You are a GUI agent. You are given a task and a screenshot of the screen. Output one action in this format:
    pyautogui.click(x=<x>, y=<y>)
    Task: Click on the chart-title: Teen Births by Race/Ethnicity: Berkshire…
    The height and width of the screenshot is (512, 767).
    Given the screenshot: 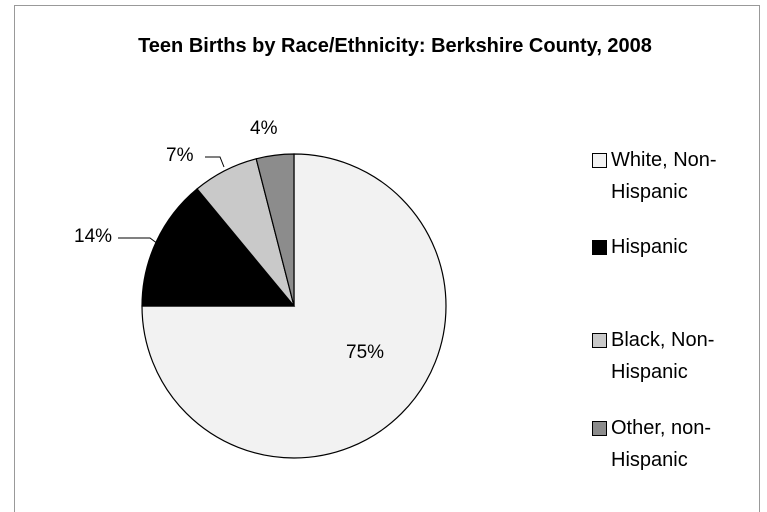 What is the action you would take?
    pyautogui.click(x=395, y=46)
    